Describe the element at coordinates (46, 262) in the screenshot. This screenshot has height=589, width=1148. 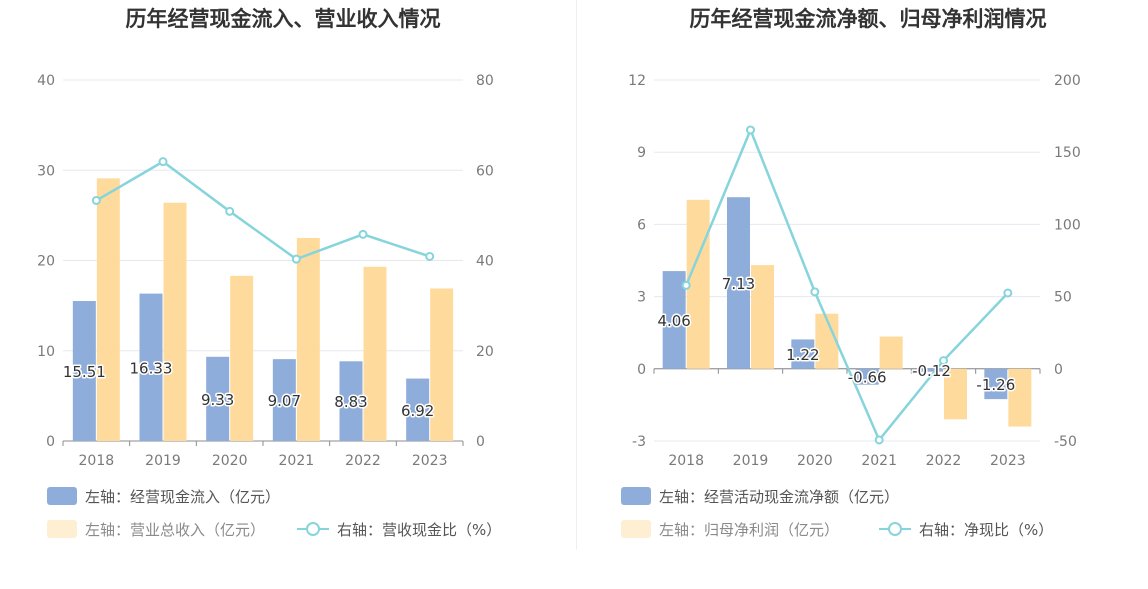
I see `y-left-tick-label: 20` at that location.